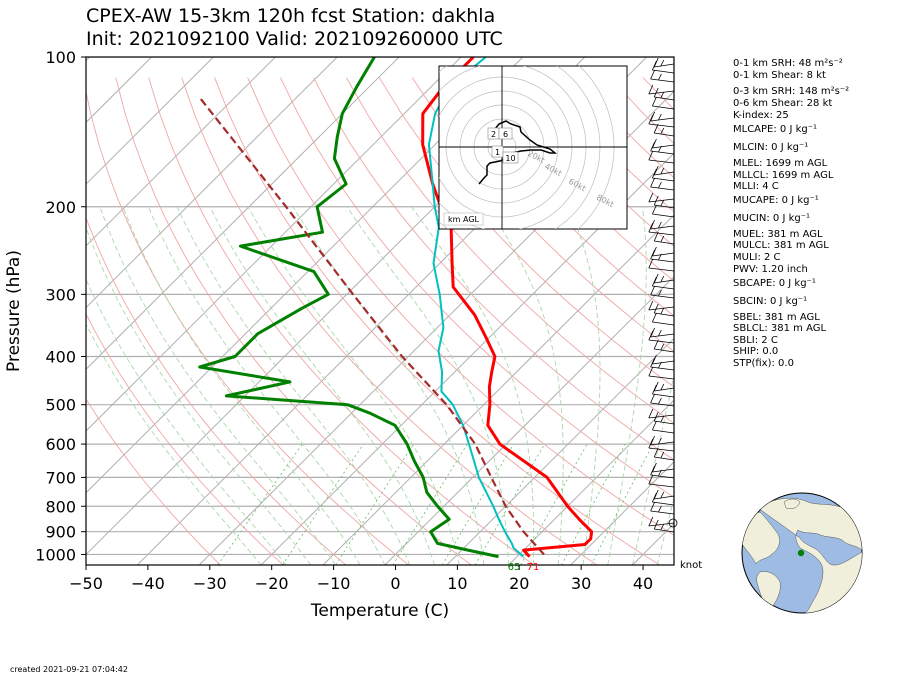 This screenshot has width=906, height=675. Describe the element at coordinates (60, 294) in the screenshot. I see `y-tick-label: 300` at that location.